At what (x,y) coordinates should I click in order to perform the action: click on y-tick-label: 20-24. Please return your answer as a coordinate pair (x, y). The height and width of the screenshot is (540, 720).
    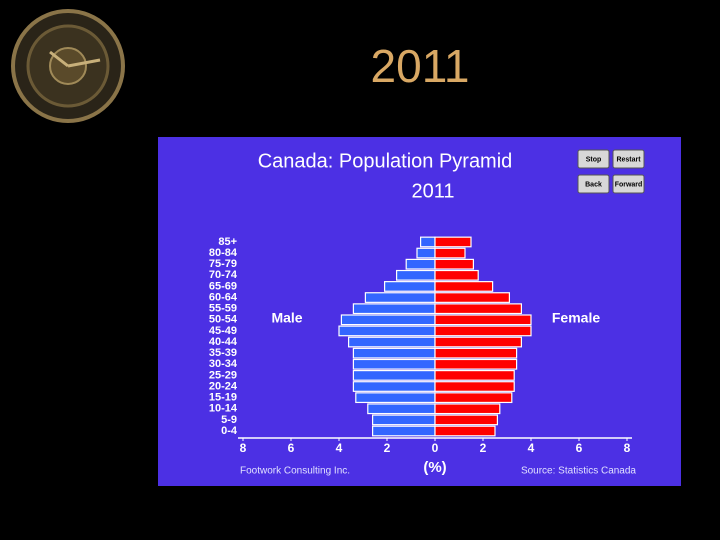
    Looking at the image, I should click on (223, 386).